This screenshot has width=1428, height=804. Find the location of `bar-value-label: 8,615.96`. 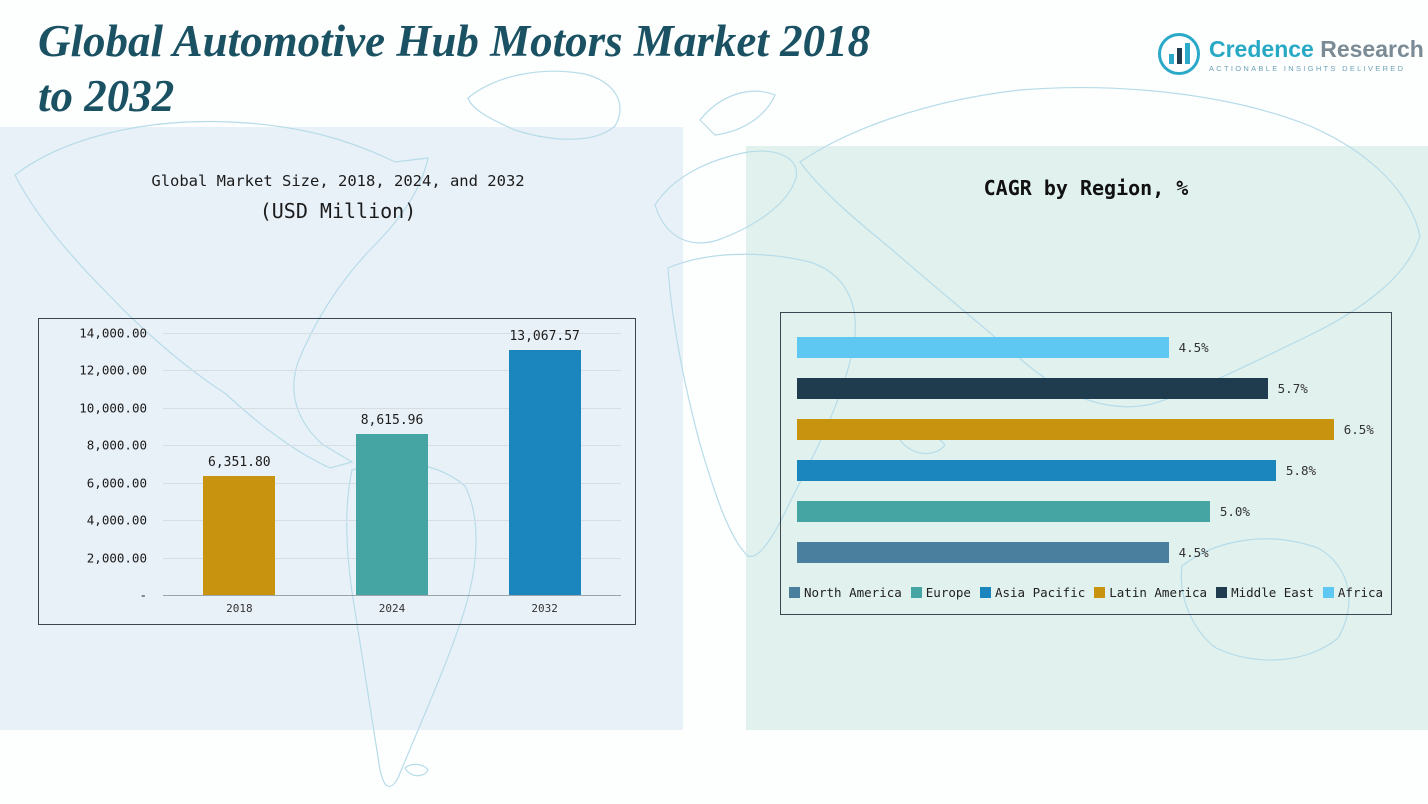

bar-value-label: 8,615.96 is located at coordinates (392, 420).